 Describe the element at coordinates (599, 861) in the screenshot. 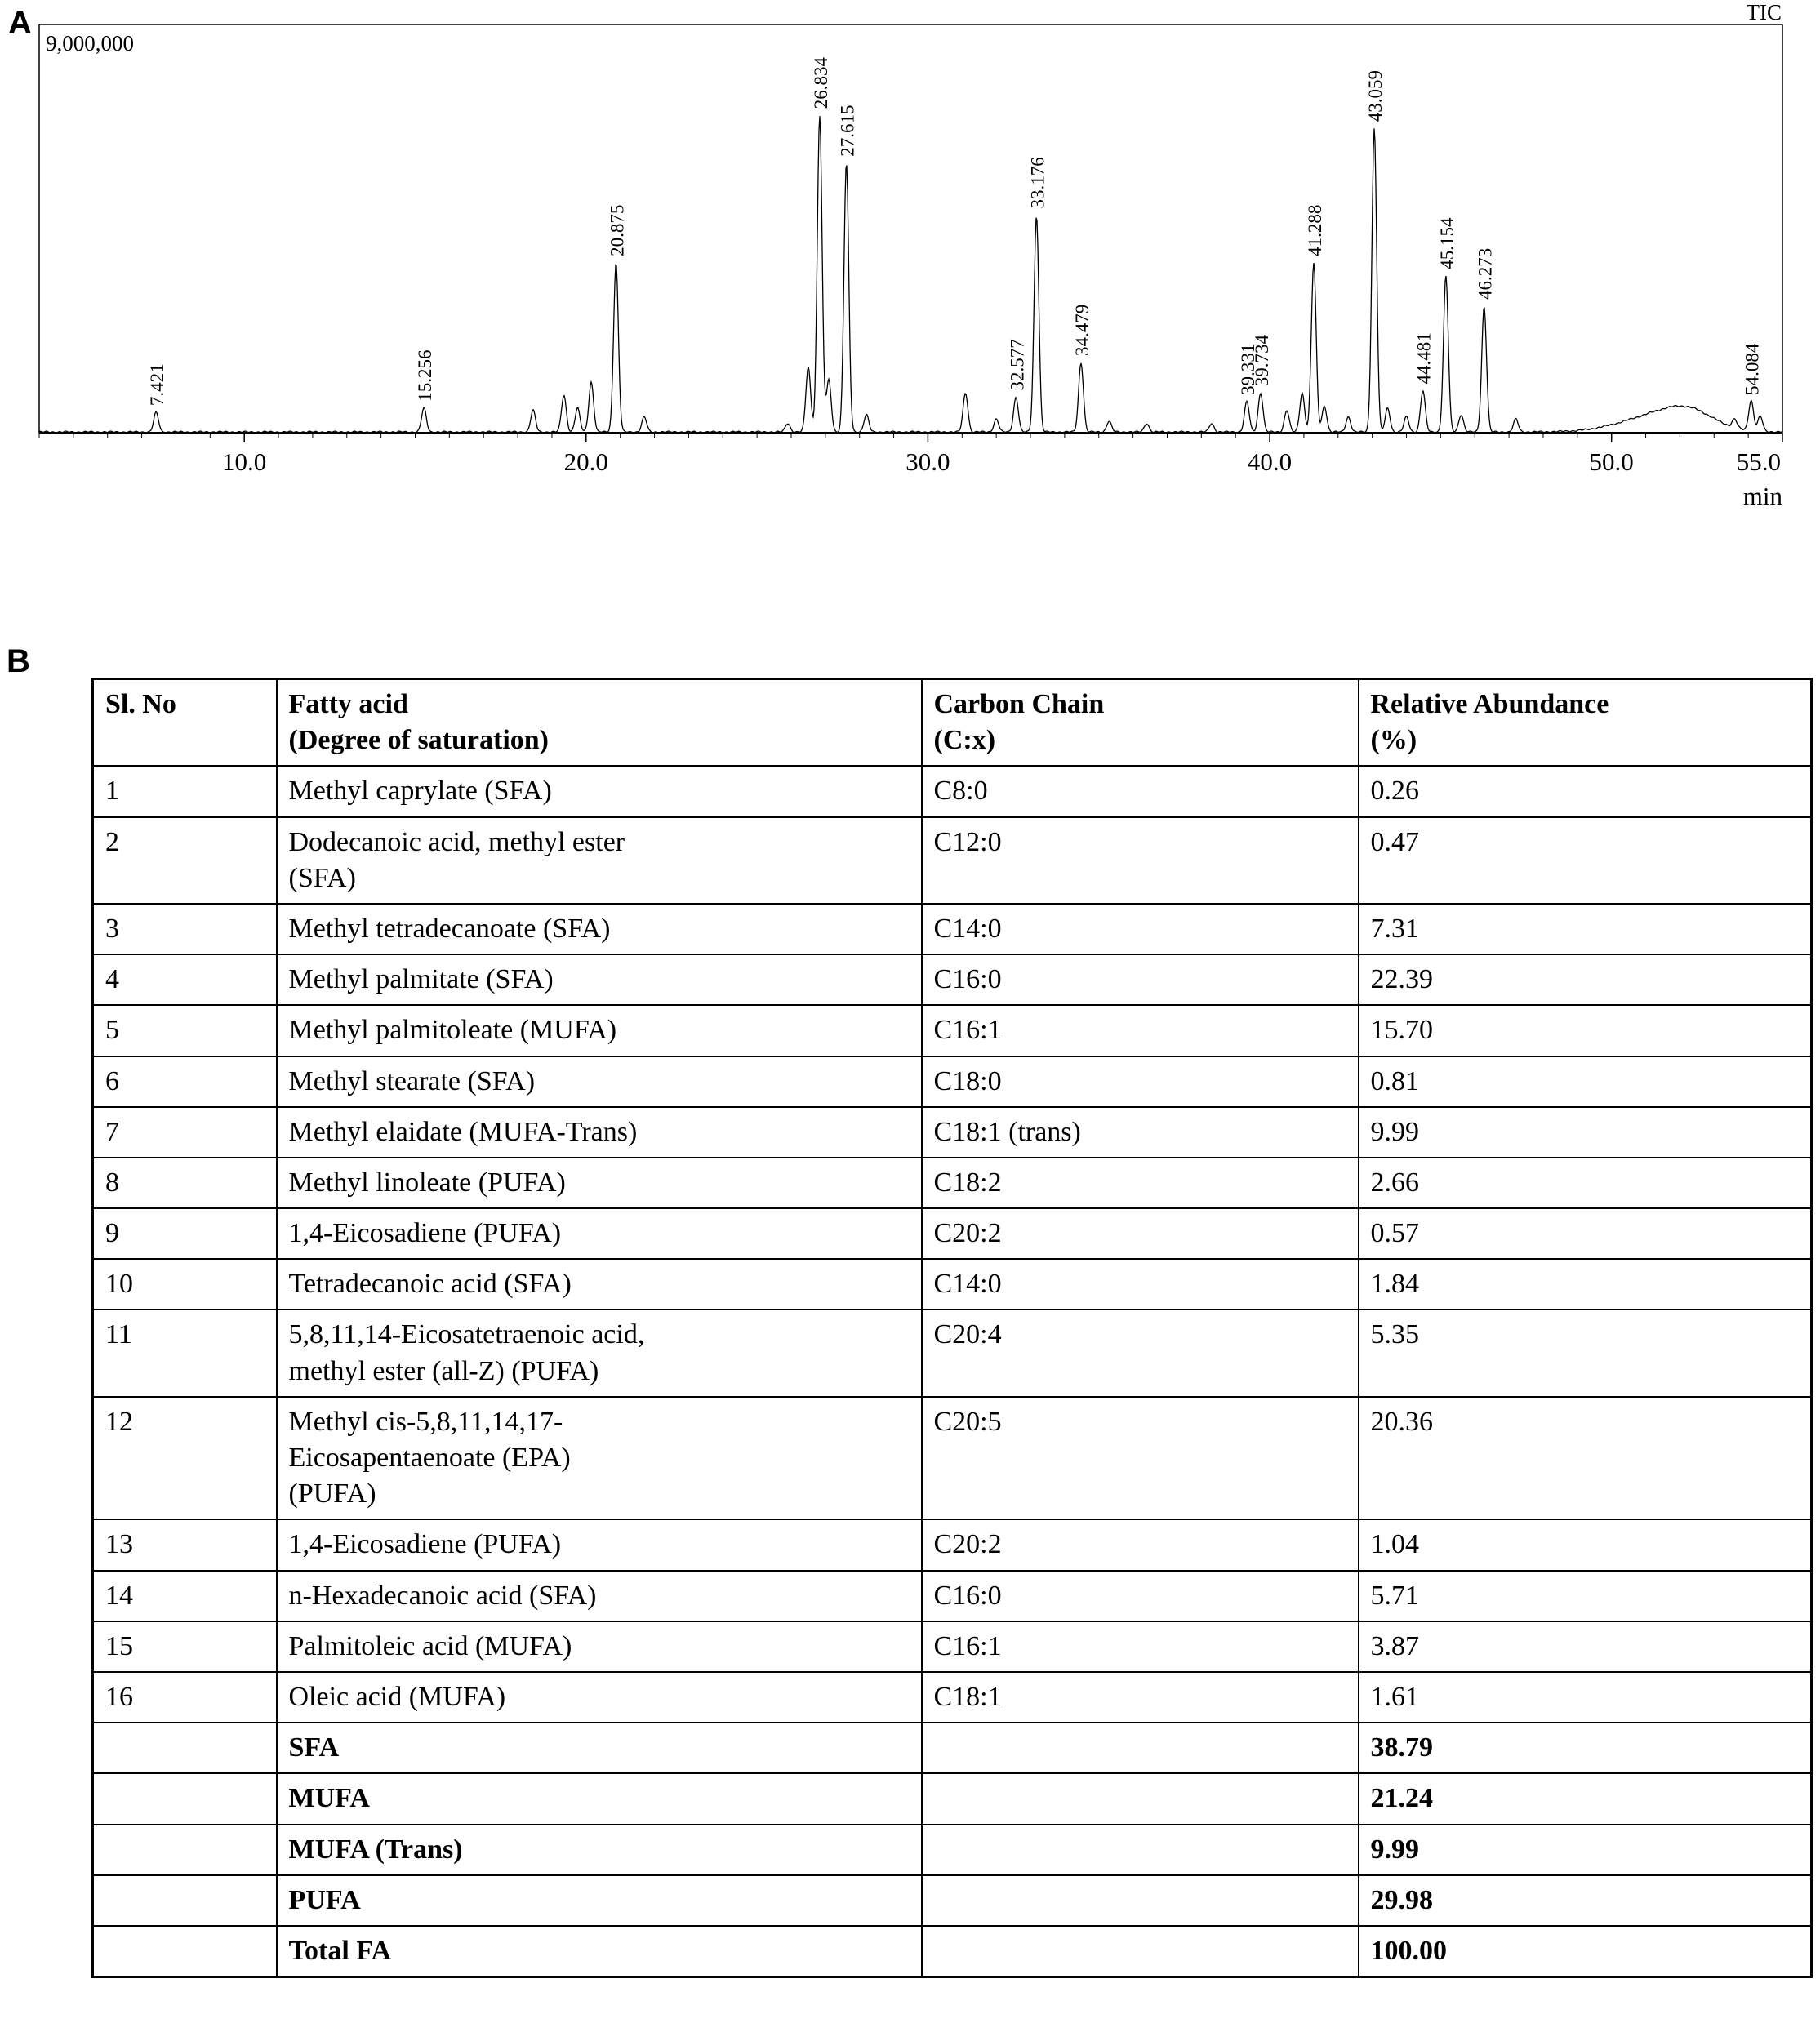

I see `cell-fatty-acid: Dodecanoic acid, methyl ester (SFA)` at that location.